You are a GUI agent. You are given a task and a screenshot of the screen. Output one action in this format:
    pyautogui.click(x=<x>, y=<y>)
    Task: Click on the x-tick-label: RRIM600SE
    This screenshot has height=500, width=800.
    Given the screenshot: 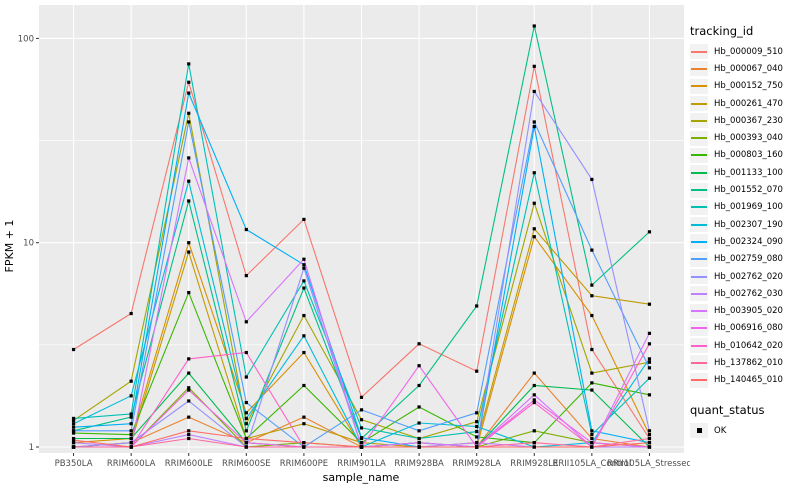 What is the action you would take?
    pyautogui.click(x=246, y=464)
    